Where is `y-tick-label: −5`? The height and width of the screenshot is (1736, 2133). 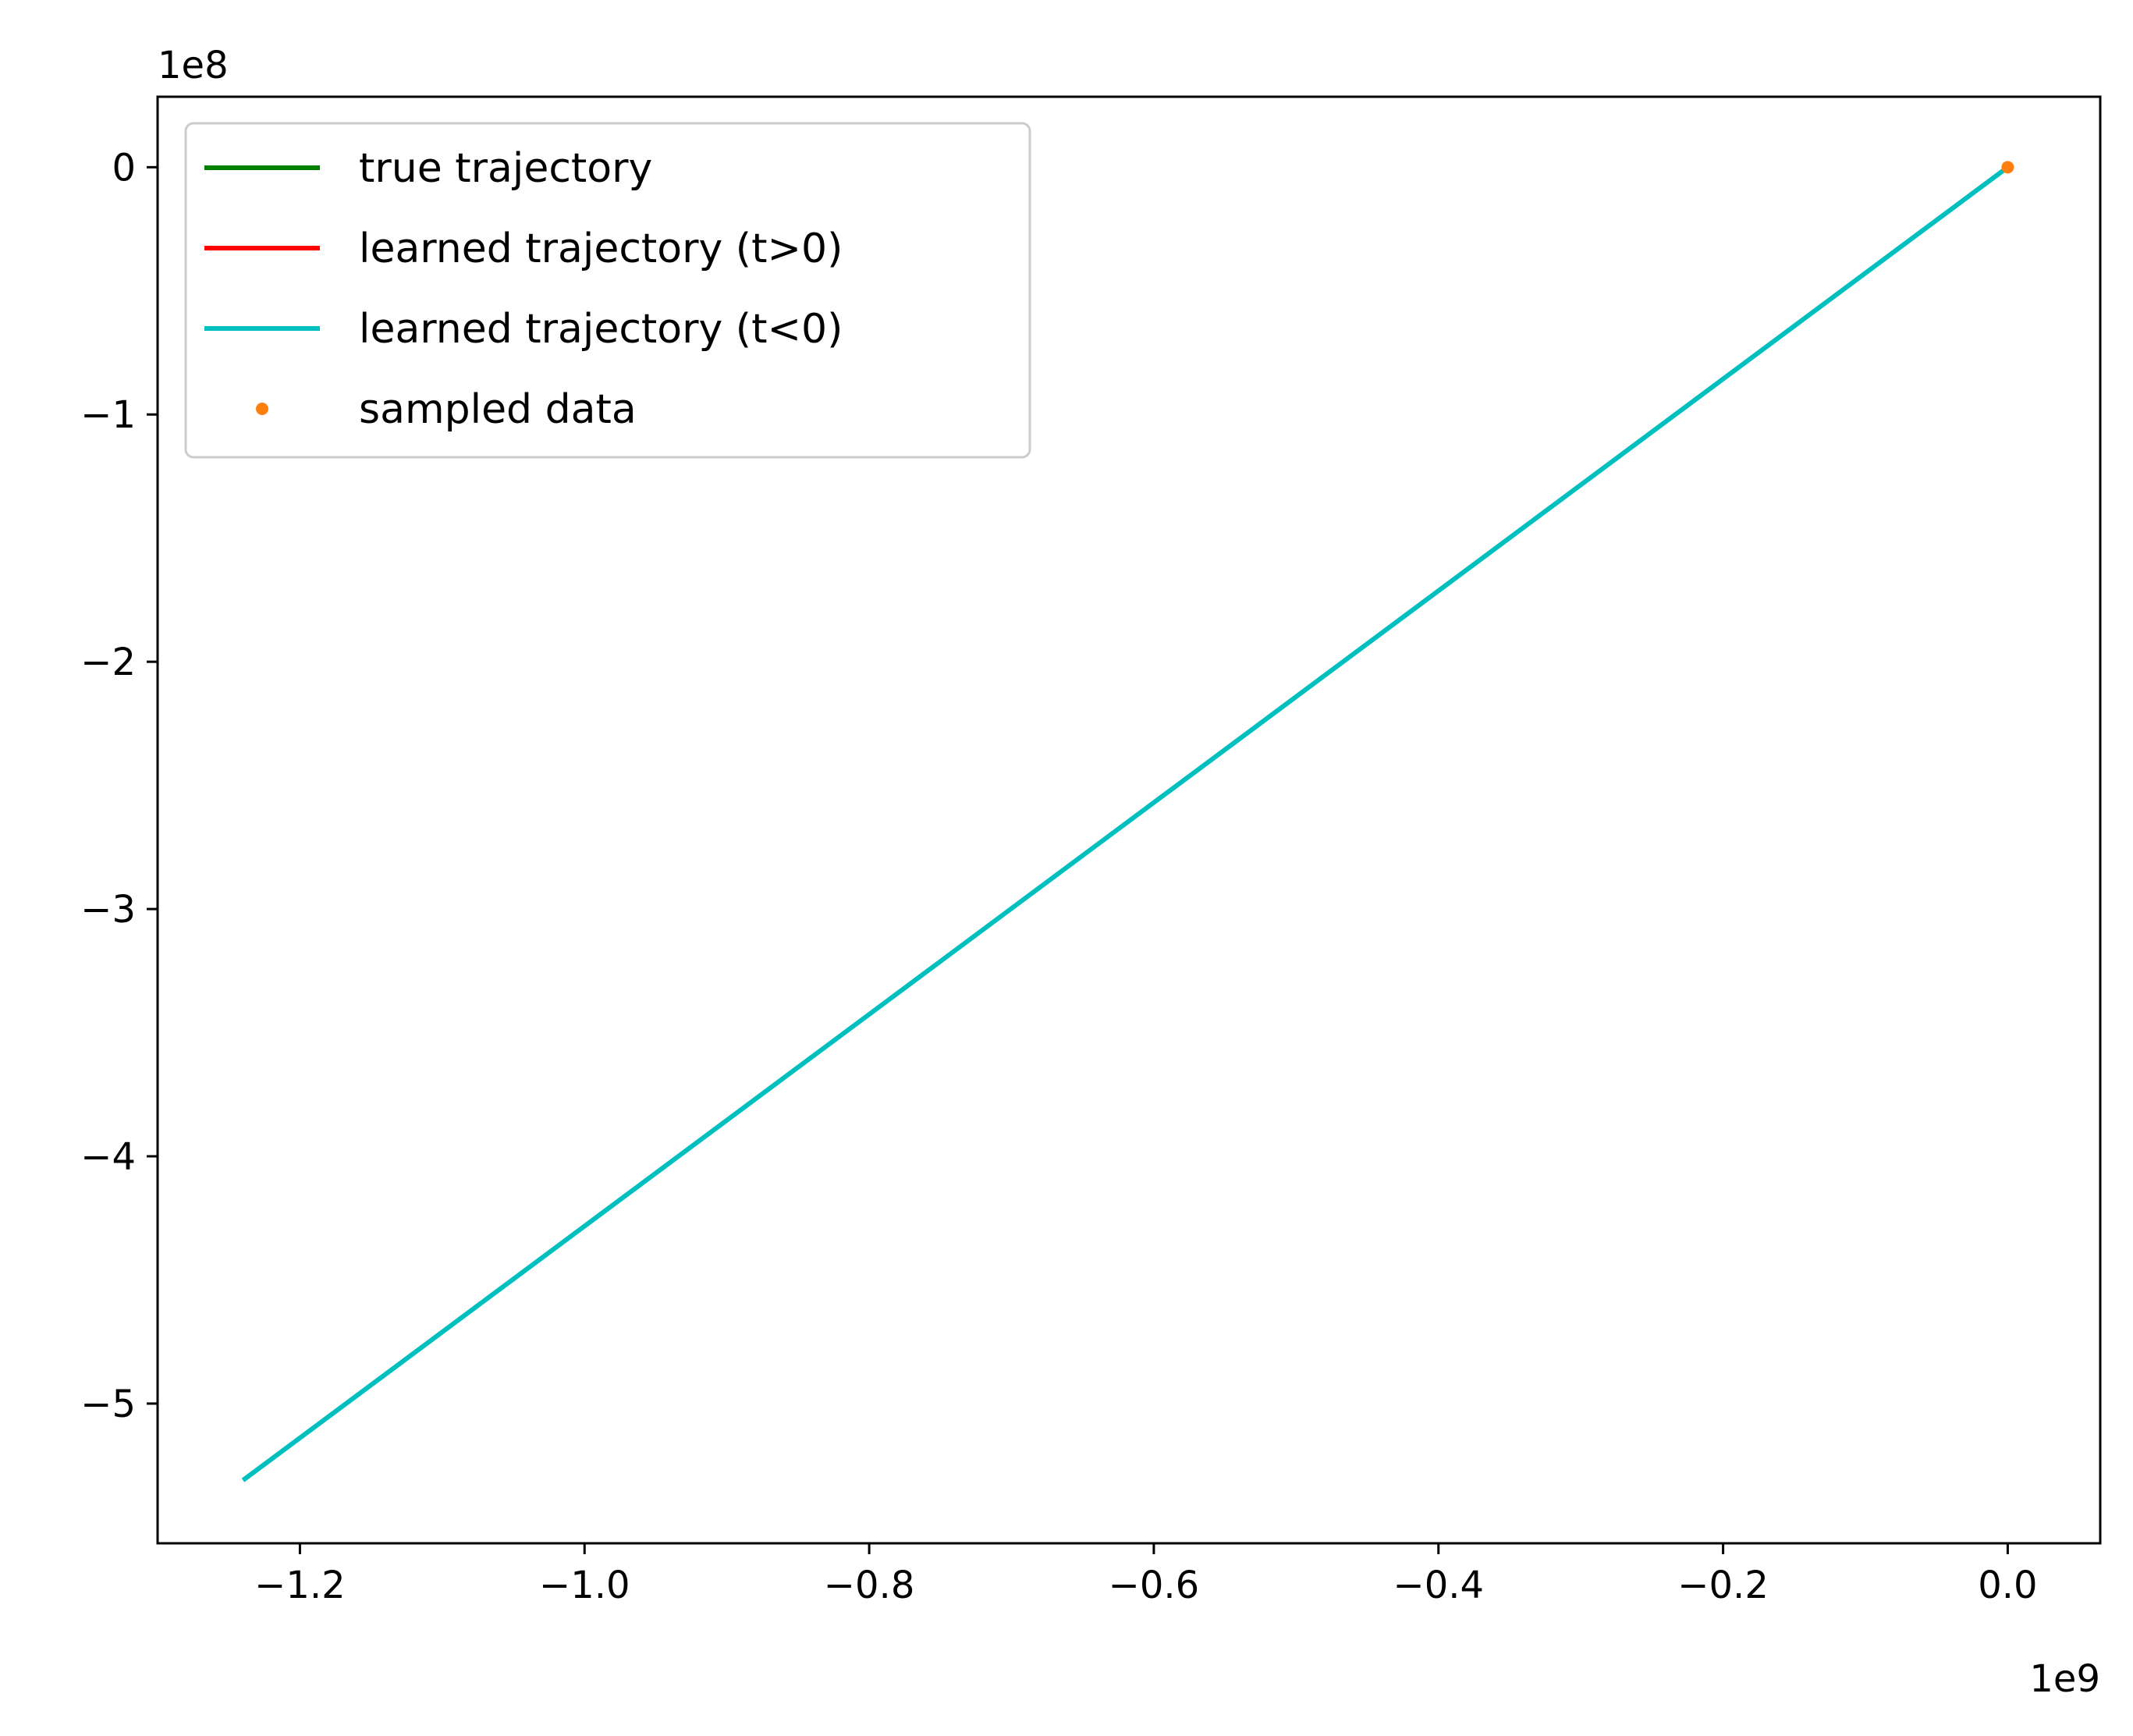 y-tick-label: −5 is located at coordinates (108, 1404).